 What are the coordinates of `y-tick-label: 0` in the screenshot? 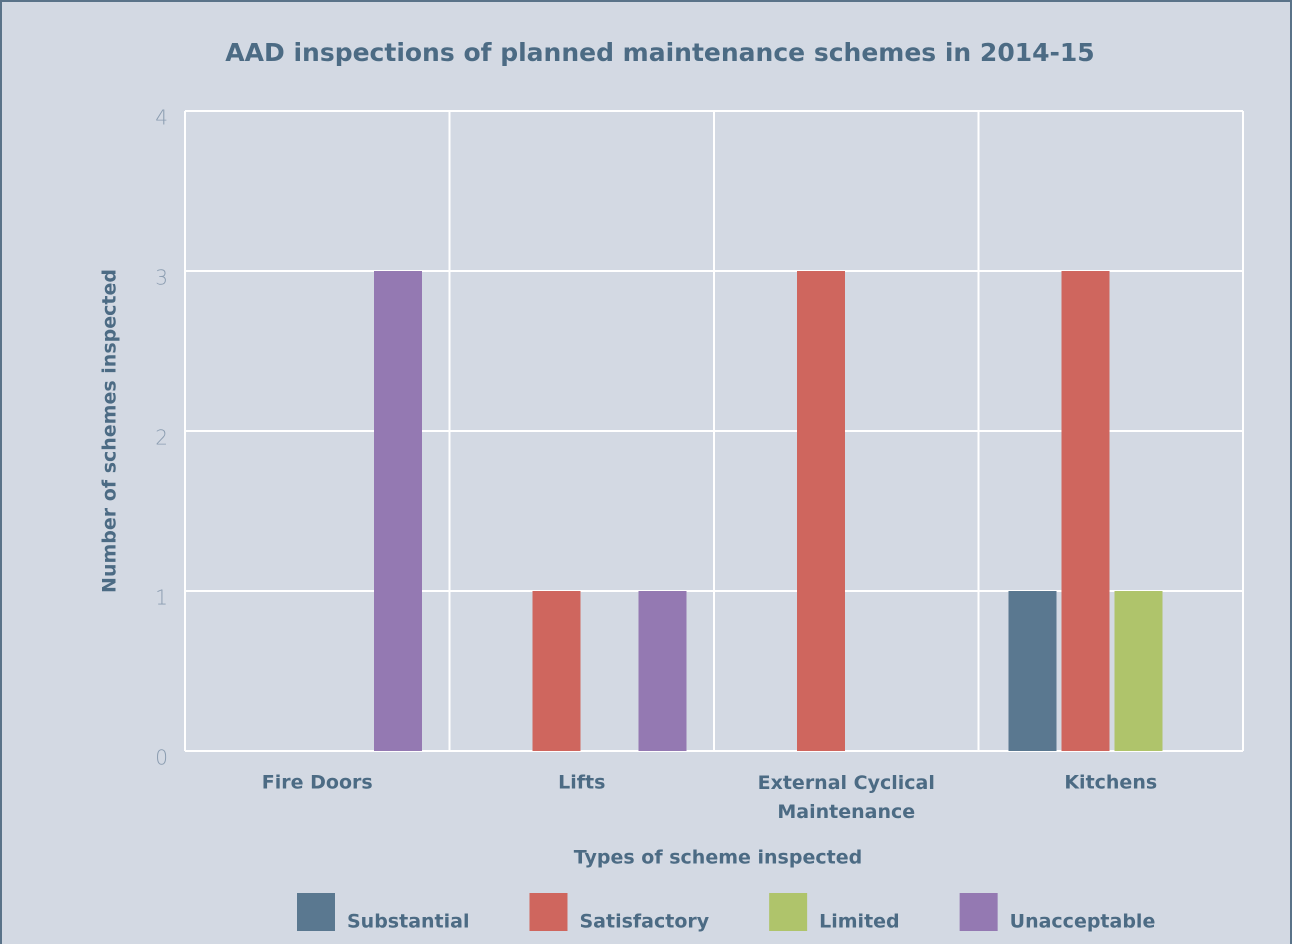 It's located at (161, 758).